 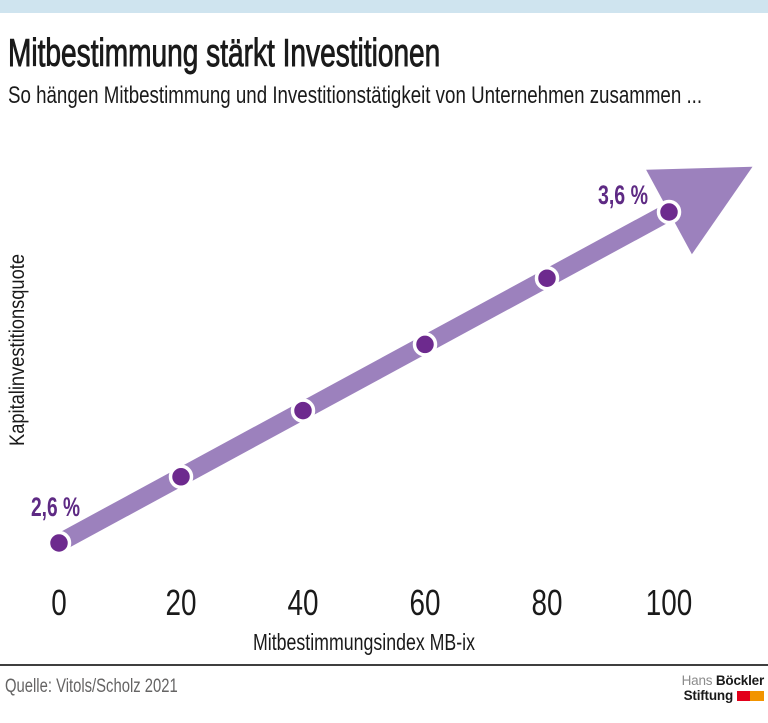 I want to click on point-label-min: 2,6 %, so click(x=55, y=507).